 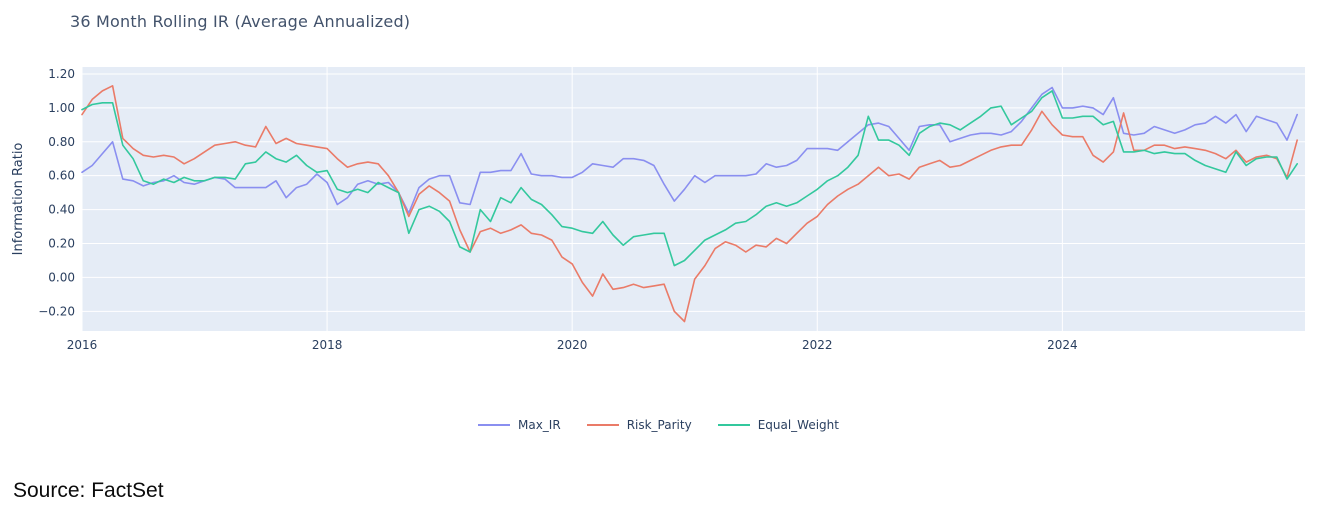 I want to click on legend-swatch-equal_weight, so click(x=733, y=425).